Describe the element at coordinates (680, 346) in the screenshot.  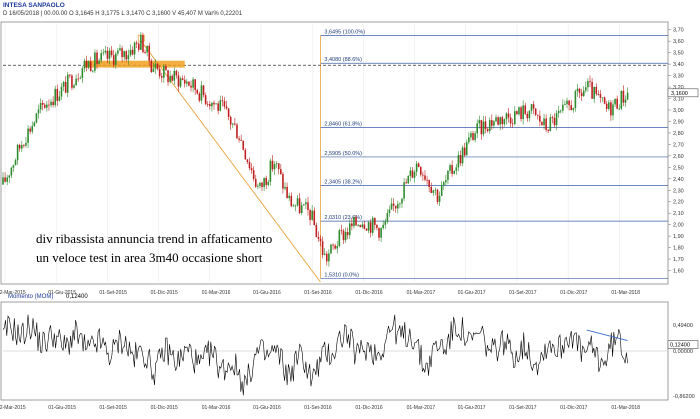
I see `momentum-value-label: 0,12400` at that location.